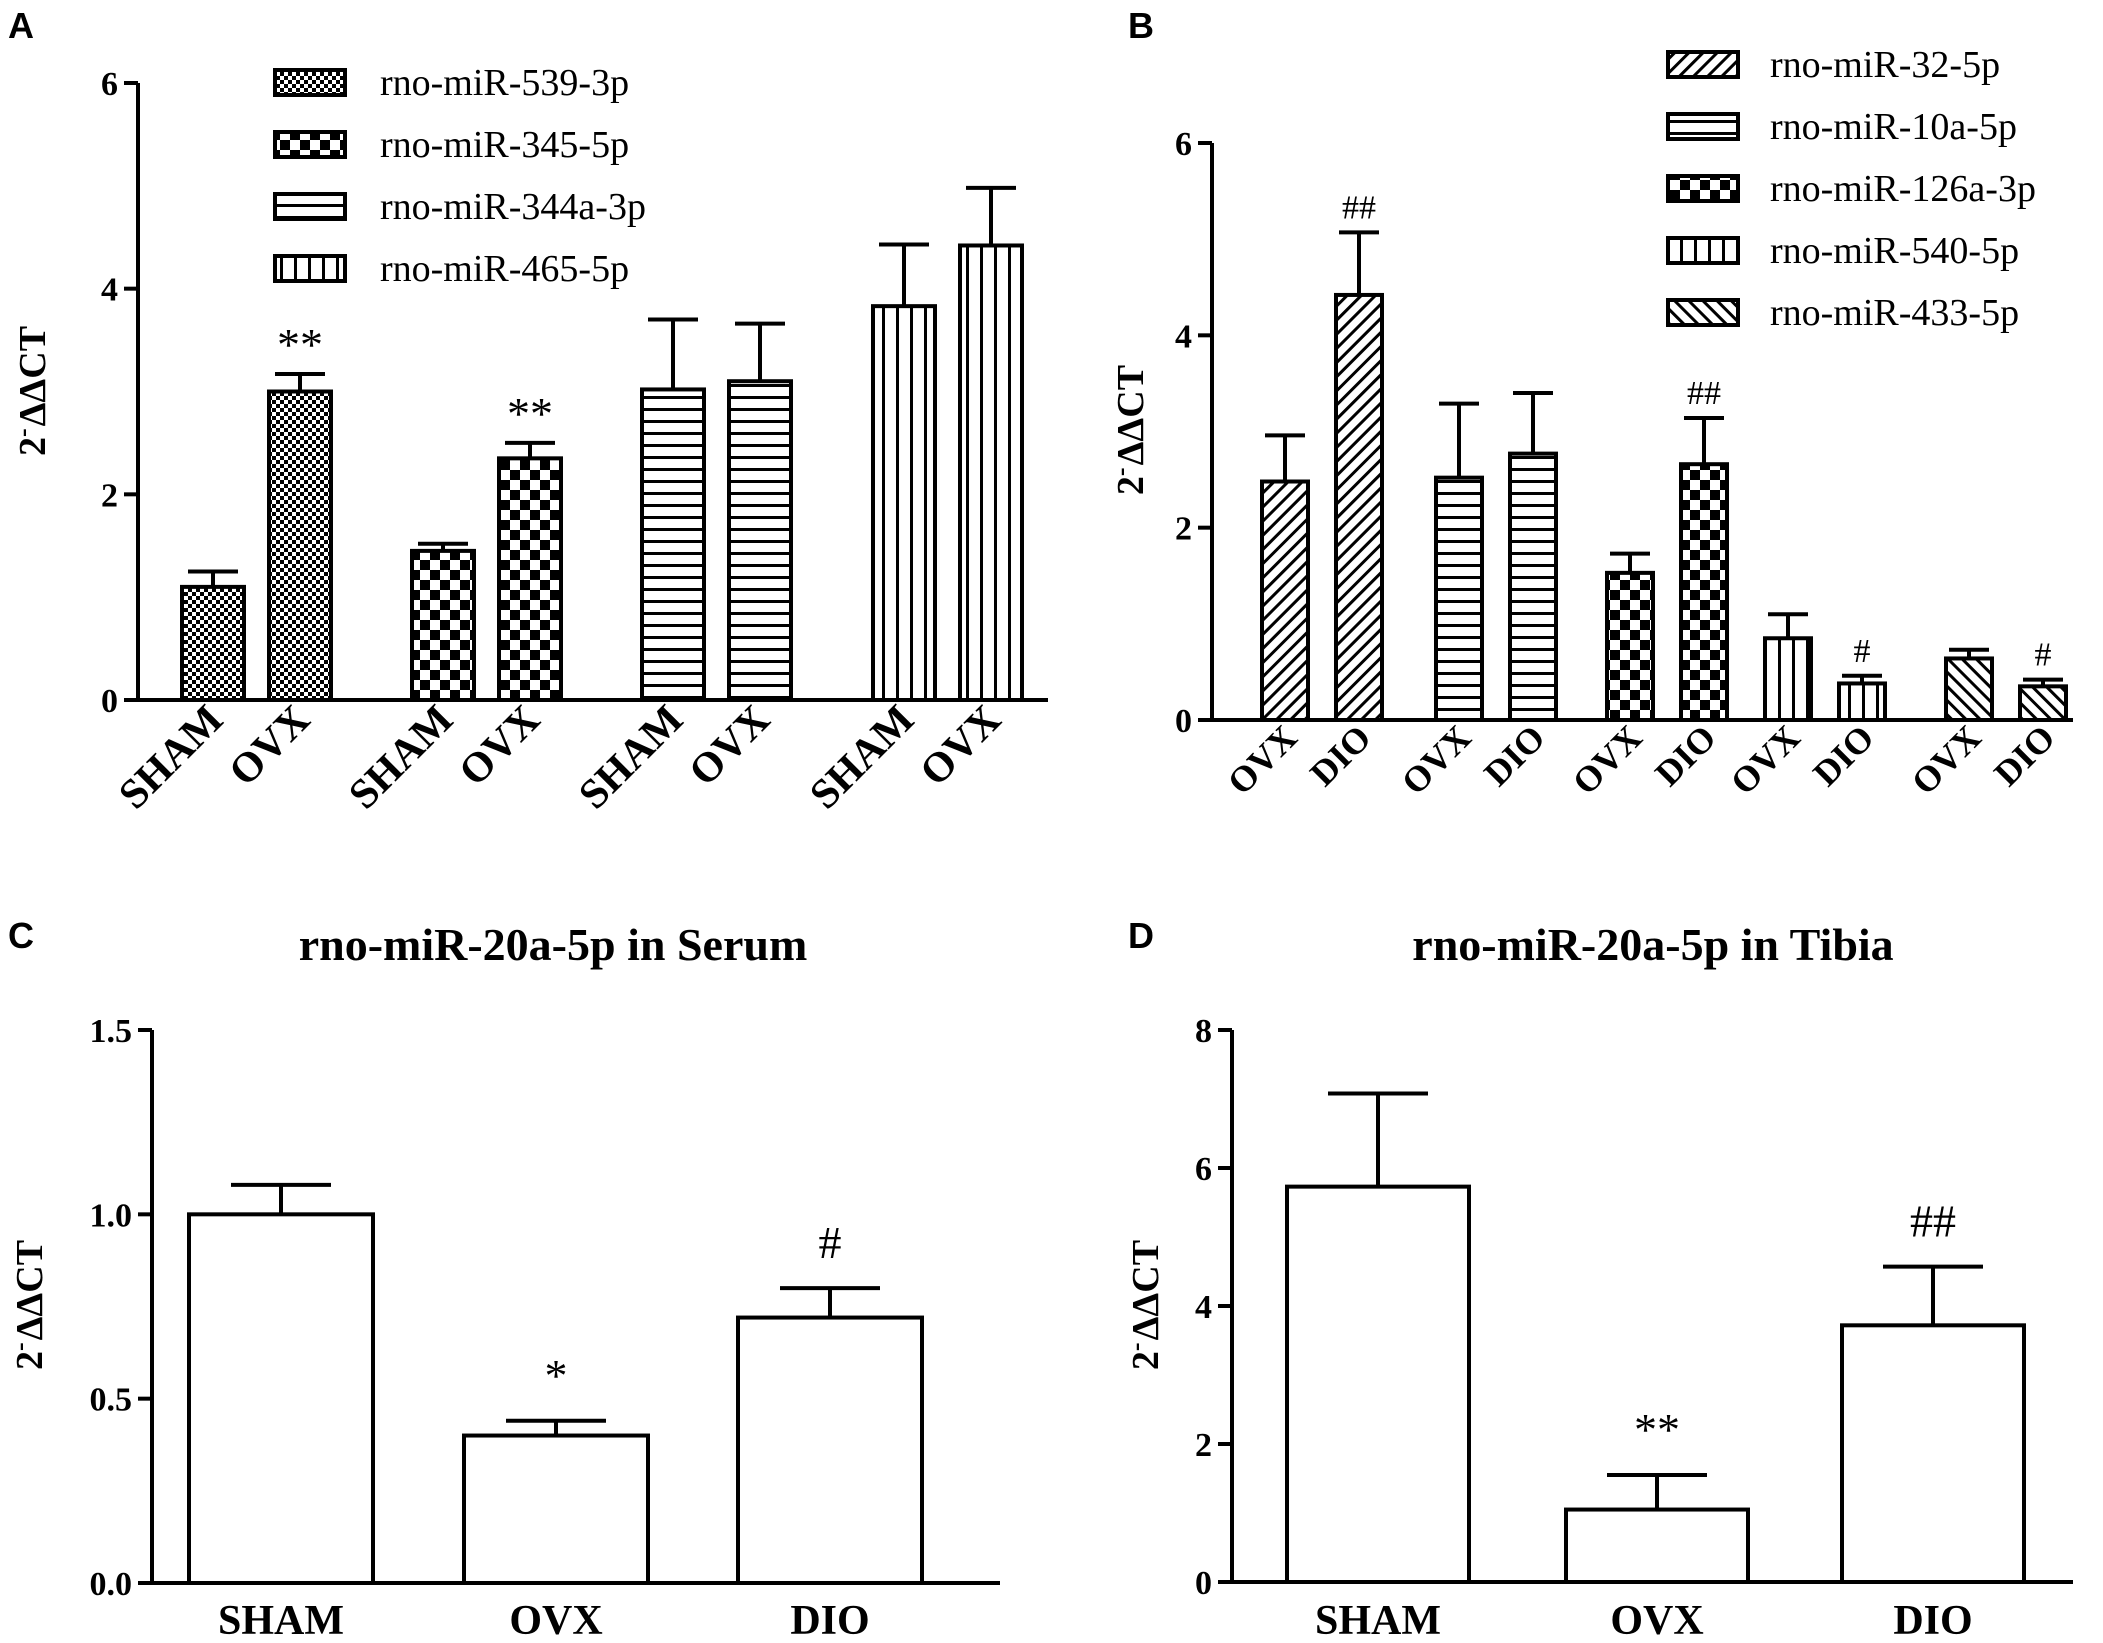 The width and height of the screenshot is (2103, 1643). I want to click on significance-label: *, so click(556, 1375).